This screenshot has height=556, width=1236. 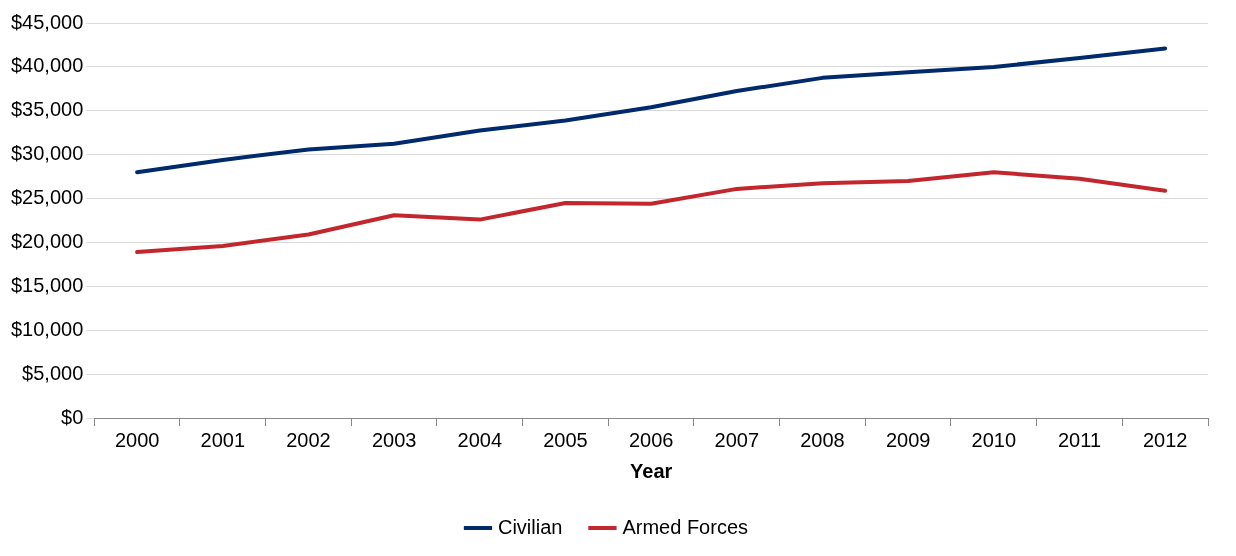 I want to click on x-tick-label: 2007, so click(x=737, y=439).